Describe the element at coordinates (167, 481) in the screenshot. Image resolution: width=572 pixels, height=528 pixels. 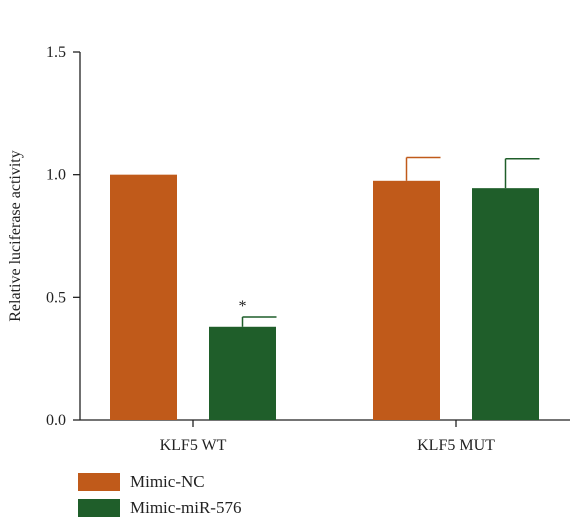
I see `legend-label-series-1: Mimic-NC` at that location.